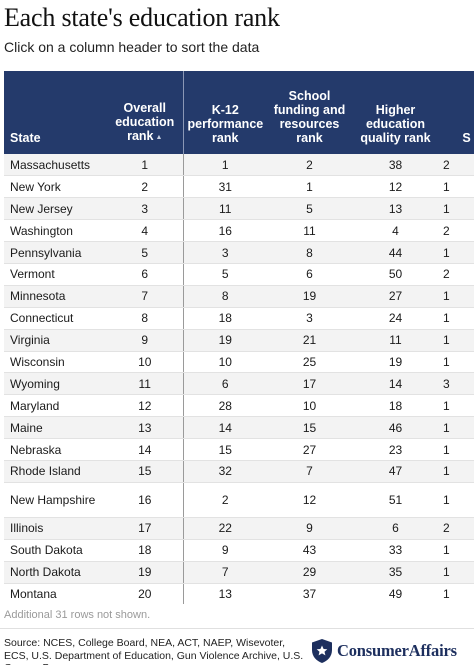  Describe the element at coordinates (225, 593) in the screenshot. I see `rank-cell: 13` at that location.